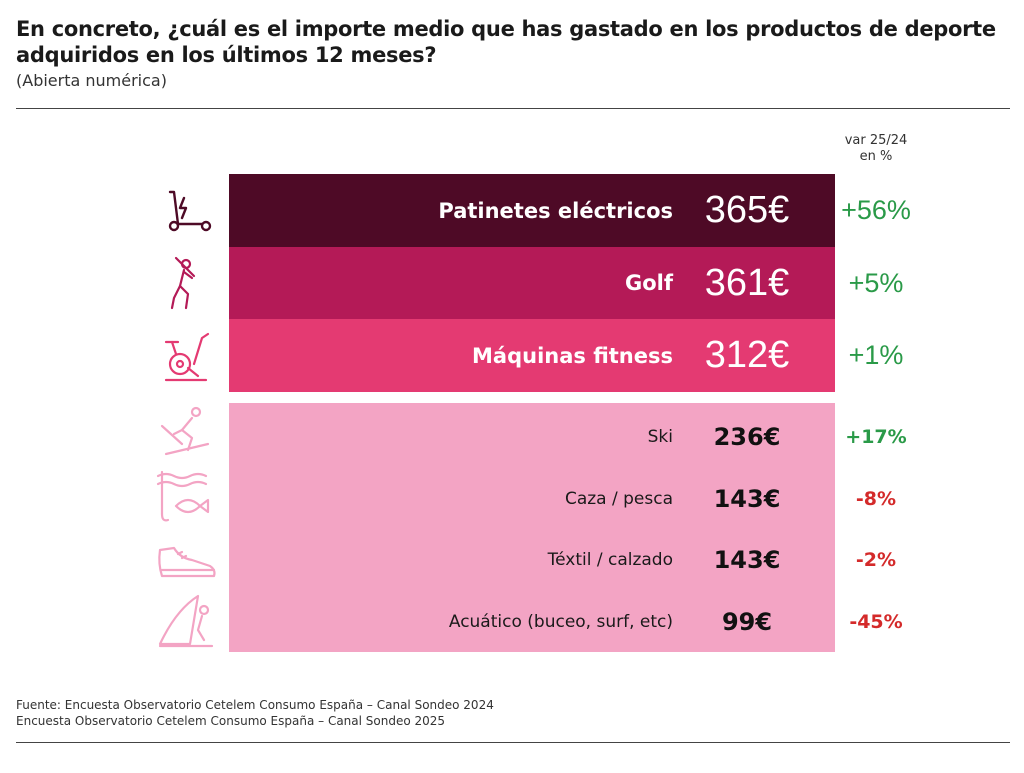 Image resolution: width=1024 pixels, height=773 pixels. What do you see at coordinates (876, 498) in the screenshot?
I see `row-variation-value: -8%` at bounding box center [876, 498].